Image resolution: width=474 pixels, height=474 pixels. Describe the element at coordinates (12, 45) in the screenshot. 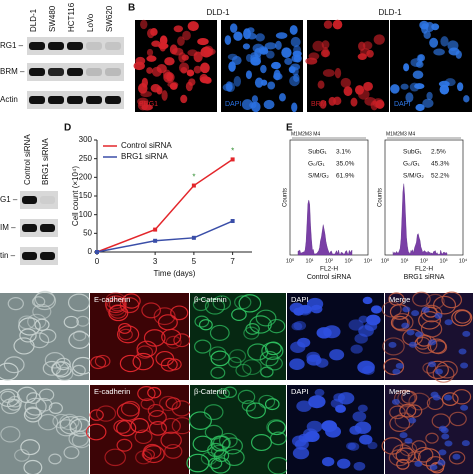

I see `row-label: RG1 –` at that location.